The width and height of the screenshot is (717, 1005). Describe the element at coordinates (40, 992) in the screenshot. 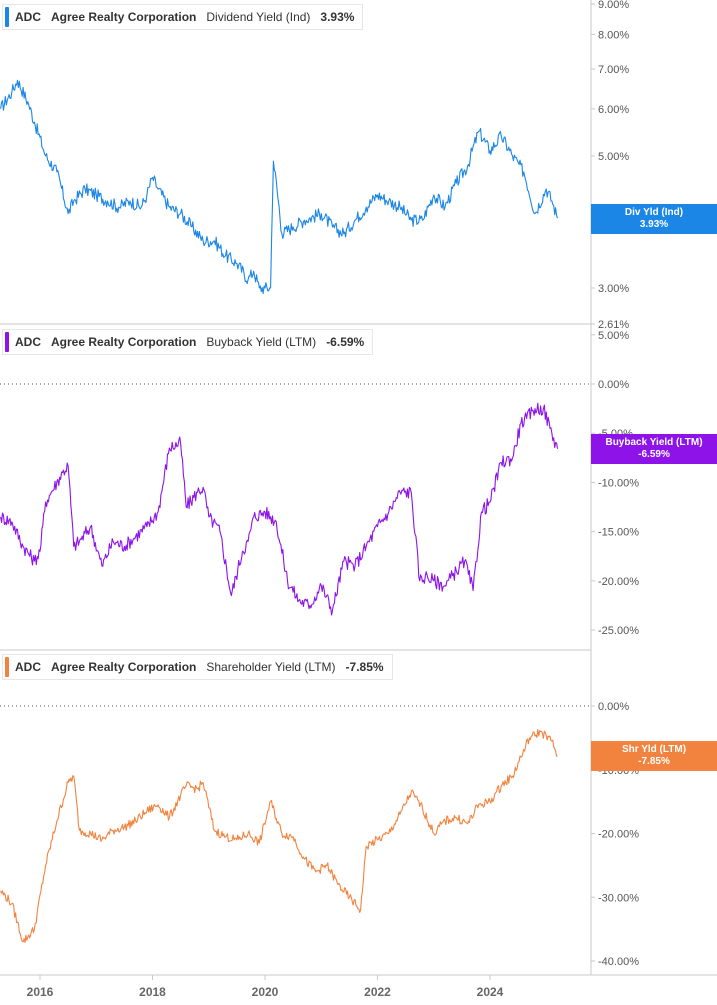

I see `xtick-label: 2016` at that location.